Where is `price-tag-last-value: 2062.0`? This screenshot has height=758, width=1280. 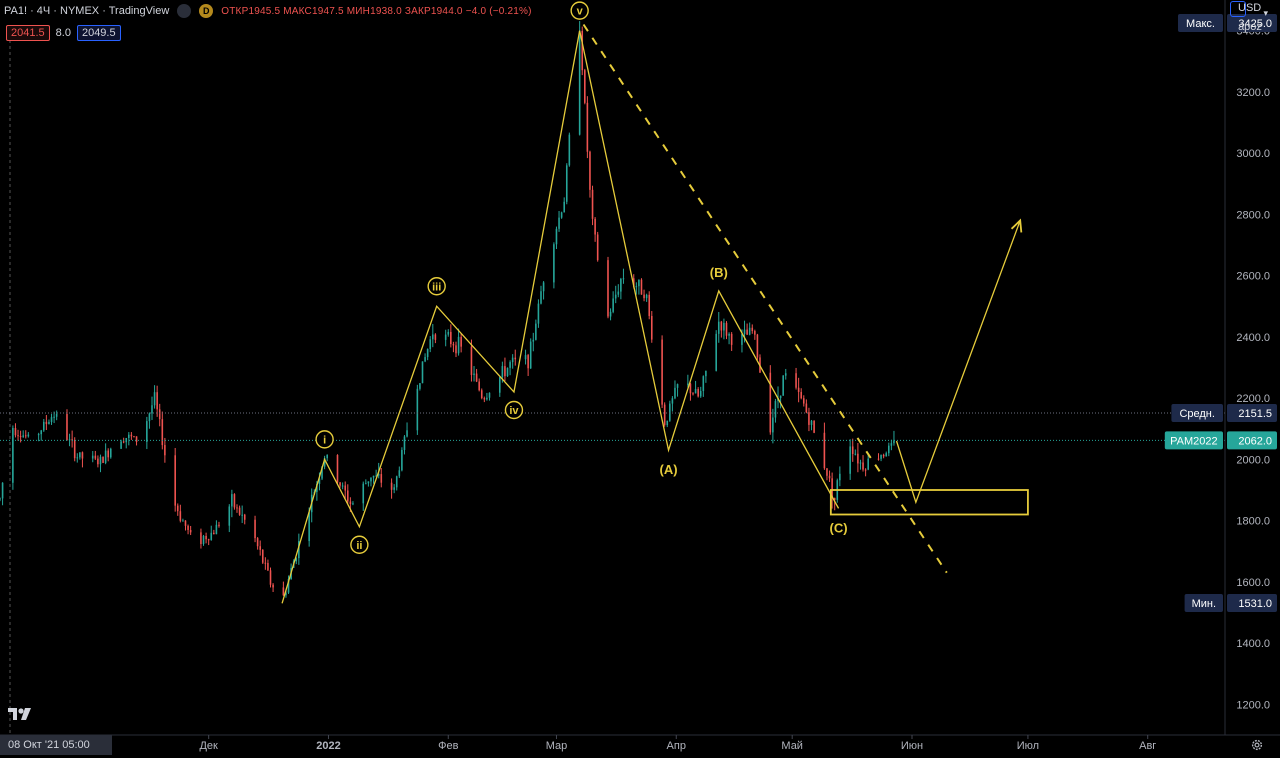 price-tag-last-value: 2062.0 is located at coordinates (1255, 441).